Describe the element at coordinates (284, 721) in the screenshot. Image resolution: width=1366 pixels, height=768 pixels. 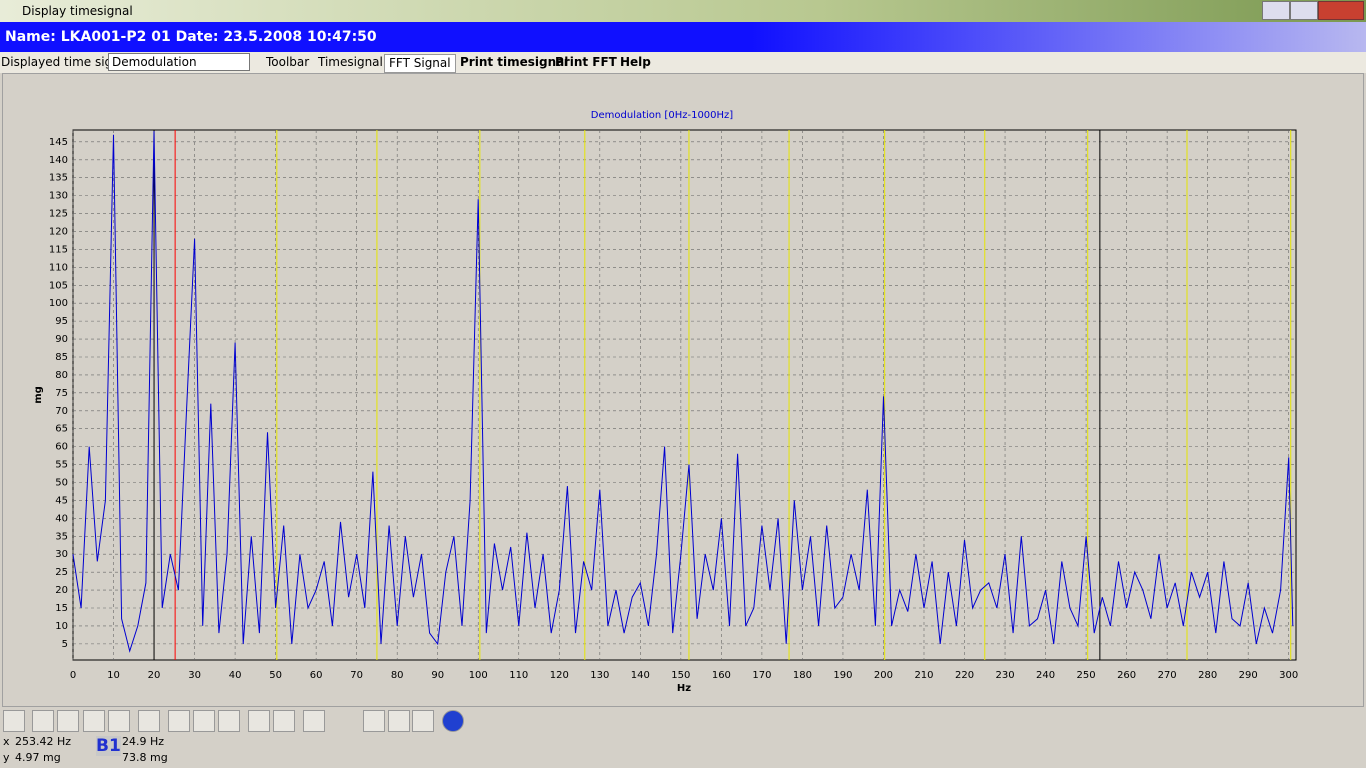
I see `marker-button` at that location.